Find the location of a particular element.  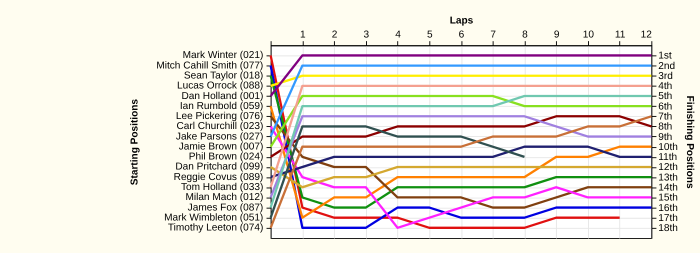

y-tick-label: 17th is located at coordinates (668, 218).